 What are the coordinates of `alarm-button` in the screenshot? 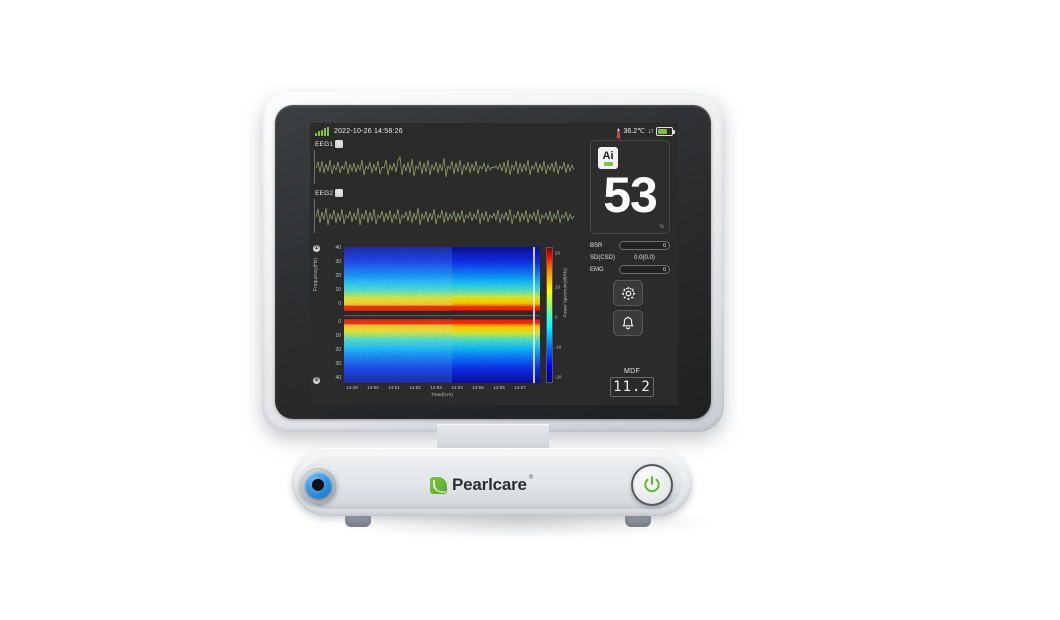 It's located at (628, 323).